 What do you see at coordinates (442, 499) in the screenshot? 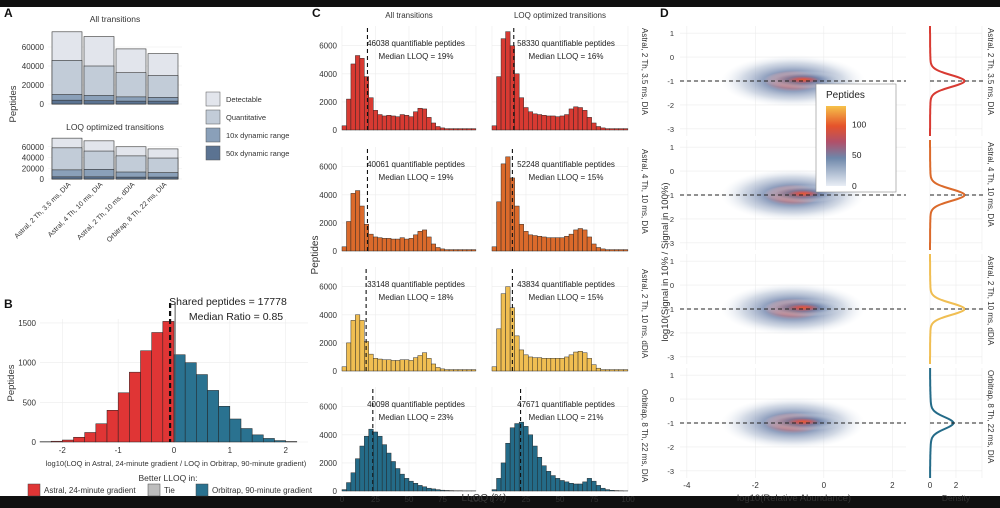
I see `c-xtick-label: 75` at bounding box center [442, 499].